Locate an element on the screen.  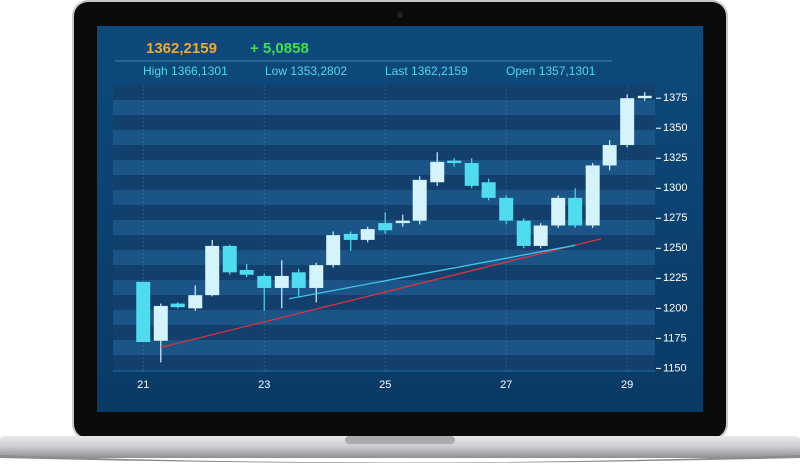
notch is located at coordinates (400, 440).